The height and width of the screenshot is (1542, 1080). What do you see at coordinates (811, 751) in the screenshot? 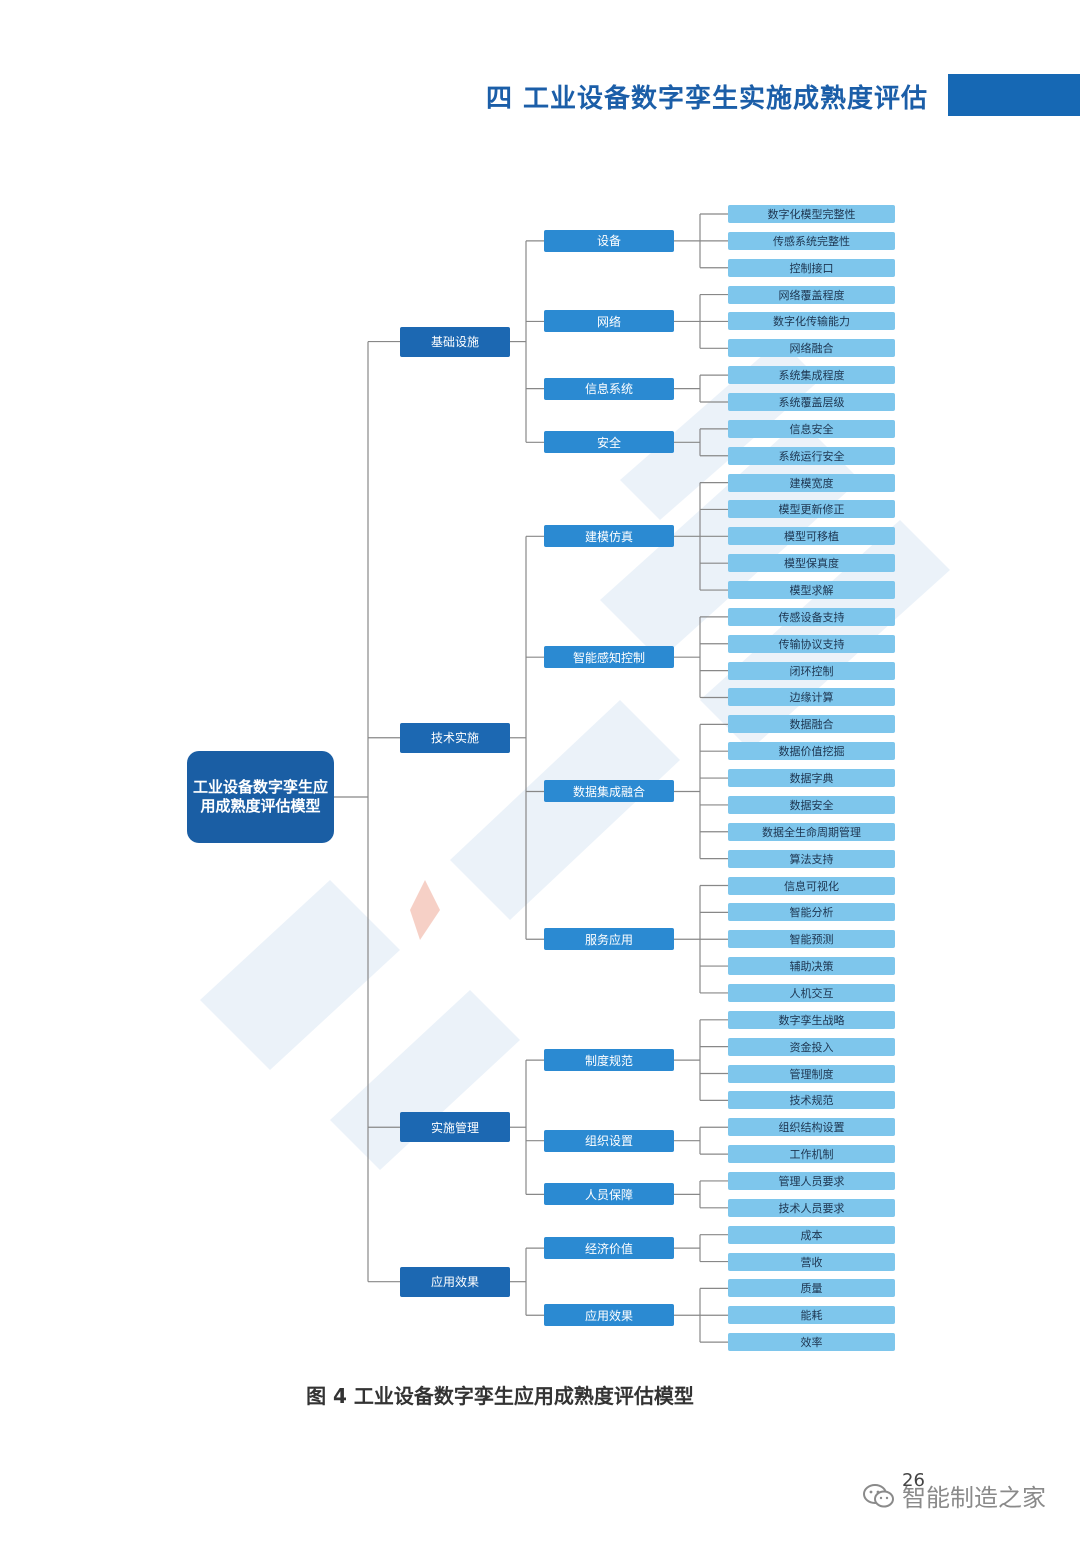
I see `metric-box: 数据价值挖掘` at bounding box center [811, 751].